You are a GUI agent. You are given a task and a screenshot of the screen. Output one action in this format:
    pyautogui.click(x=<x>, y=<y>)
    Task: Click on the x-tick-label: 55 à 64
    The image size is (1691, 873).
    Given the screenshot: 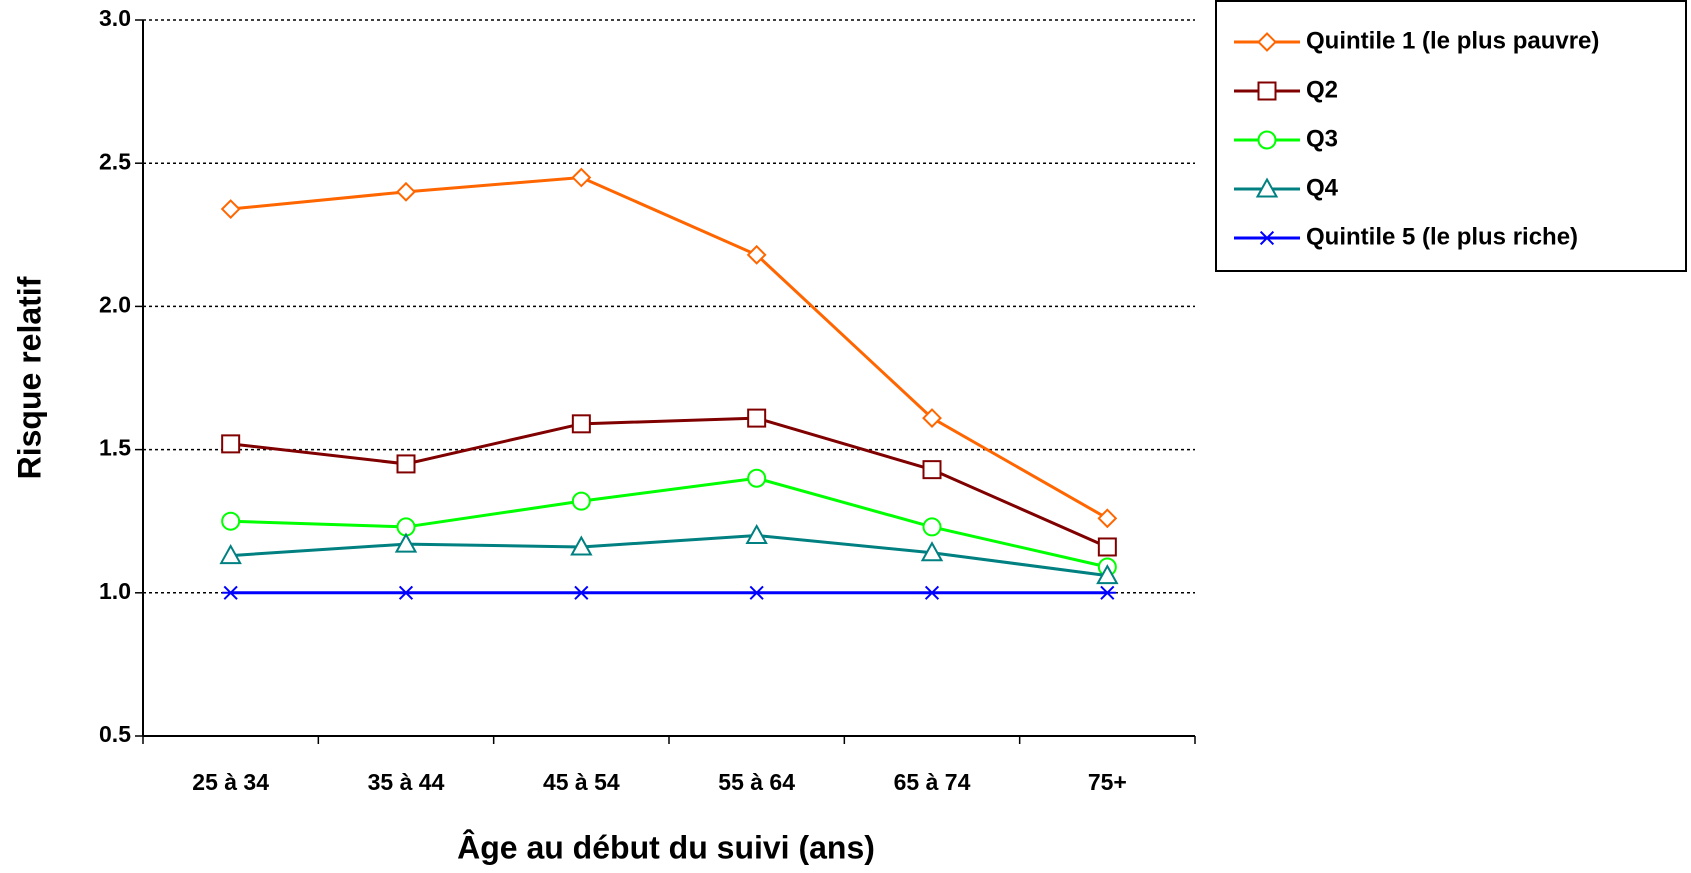 What is the action you would take?
    pyautogui.click(x=756, y=782)
    